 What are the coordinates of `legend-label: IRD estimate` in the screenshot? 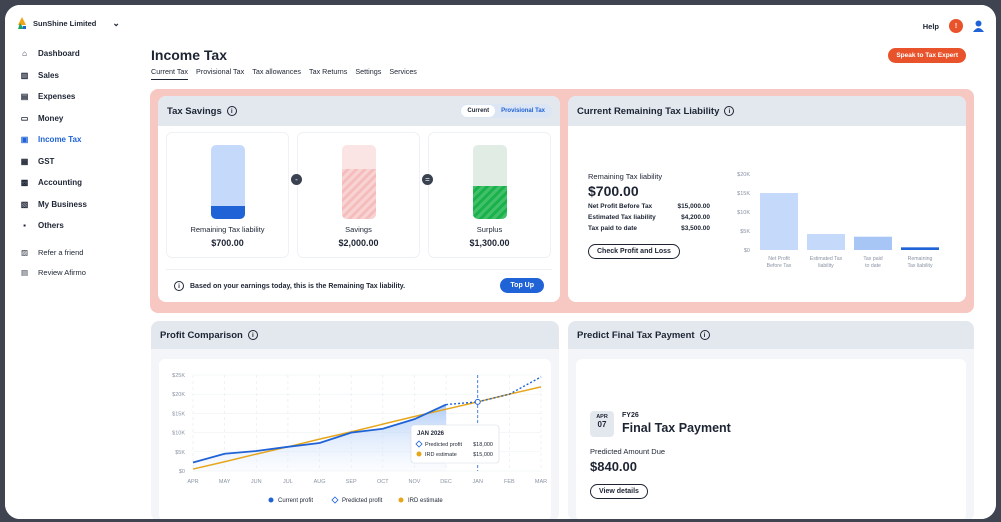 It's located at (425, 501).